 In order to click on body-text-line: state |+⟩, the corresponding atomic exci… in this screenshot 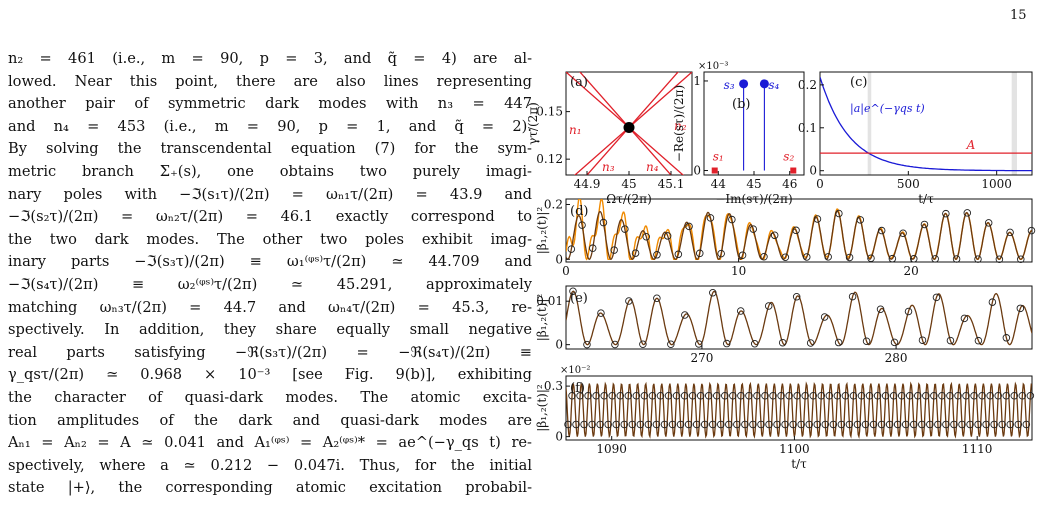, I will do `click(270, 488)`.